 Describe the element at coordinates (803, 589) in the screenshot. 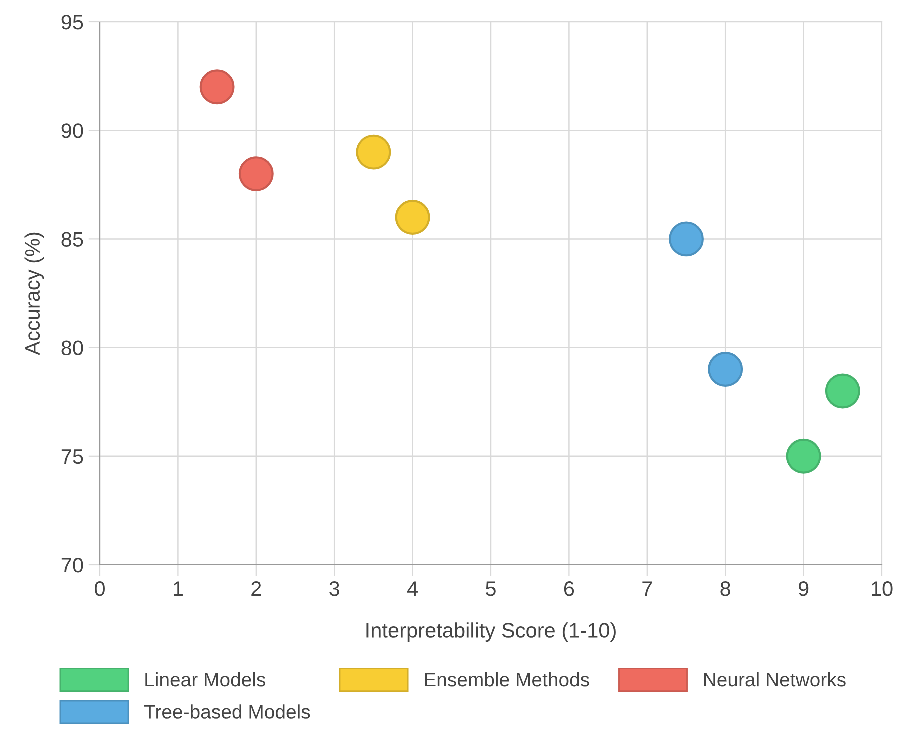

I see `x-tick-label: 9` at that location.